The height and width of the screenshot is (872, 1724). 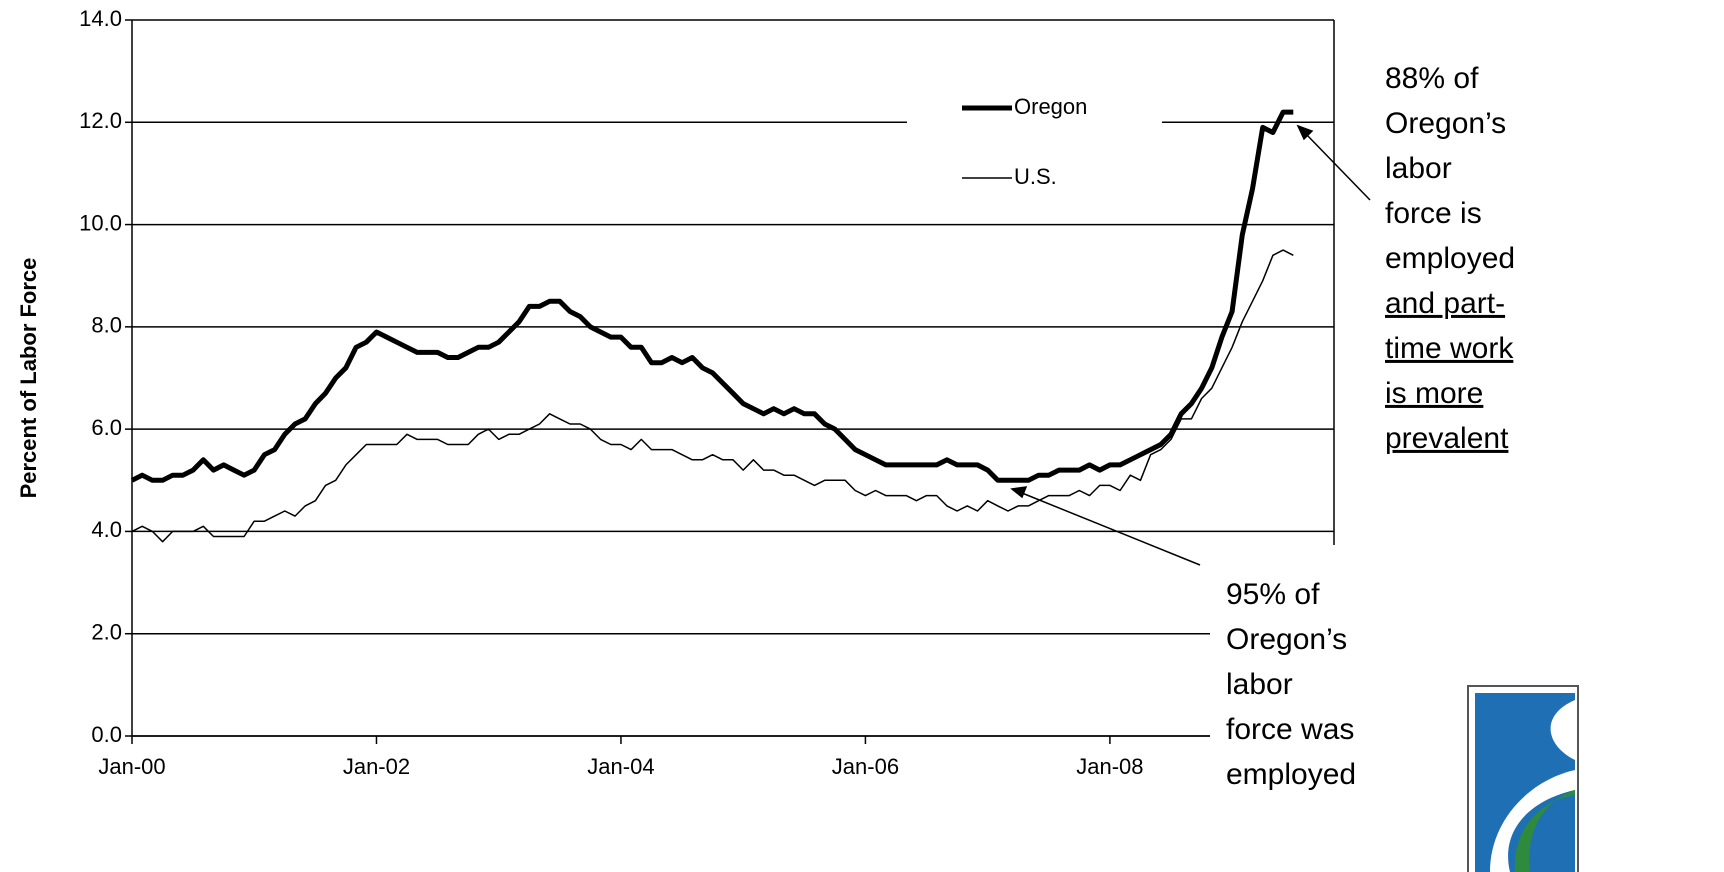 I want to click on y-tick-label: 4.0, so click(x=106, y=529).